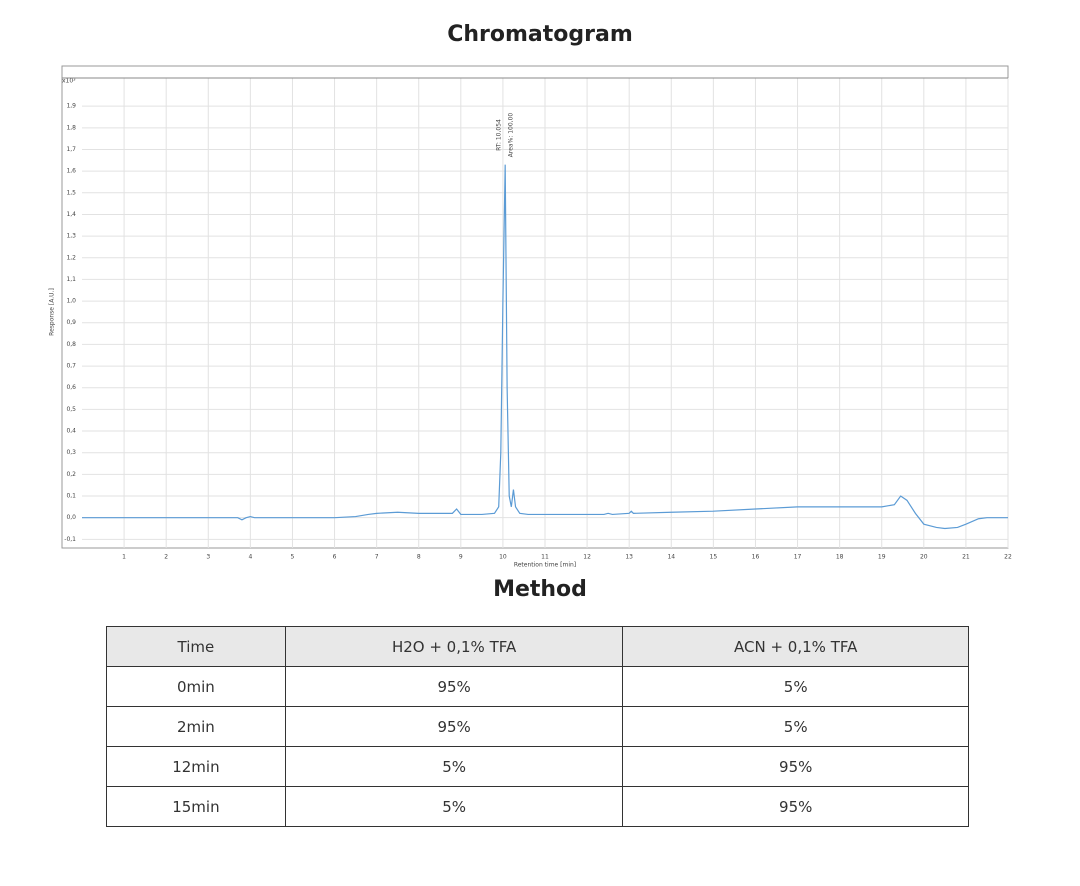 Image resolution: width=1080 pixels, height=886 pixels. Describe the element at coordinates (377, 557) in the screenshot. I see `x-tick-label: 7` at that location.